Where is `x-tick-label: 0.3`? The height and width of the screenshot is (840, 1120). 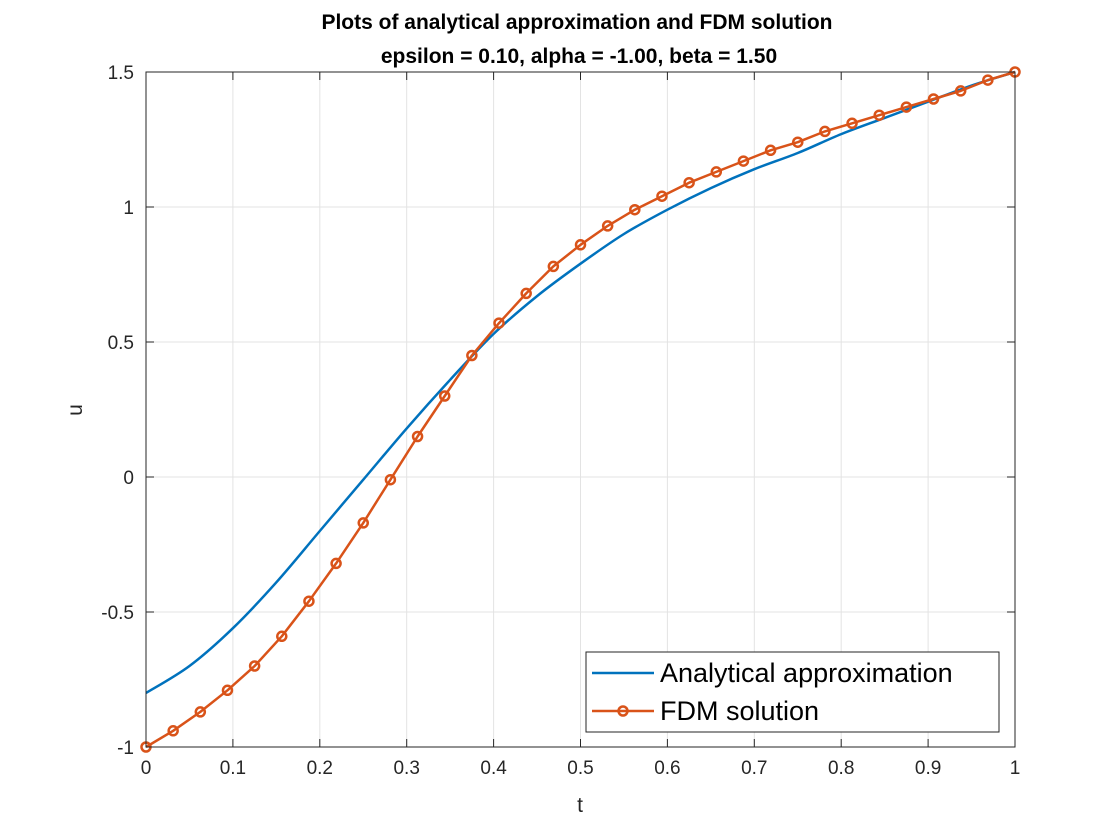
x-tick-label: 0.3 is located at coordinates (406, 768).